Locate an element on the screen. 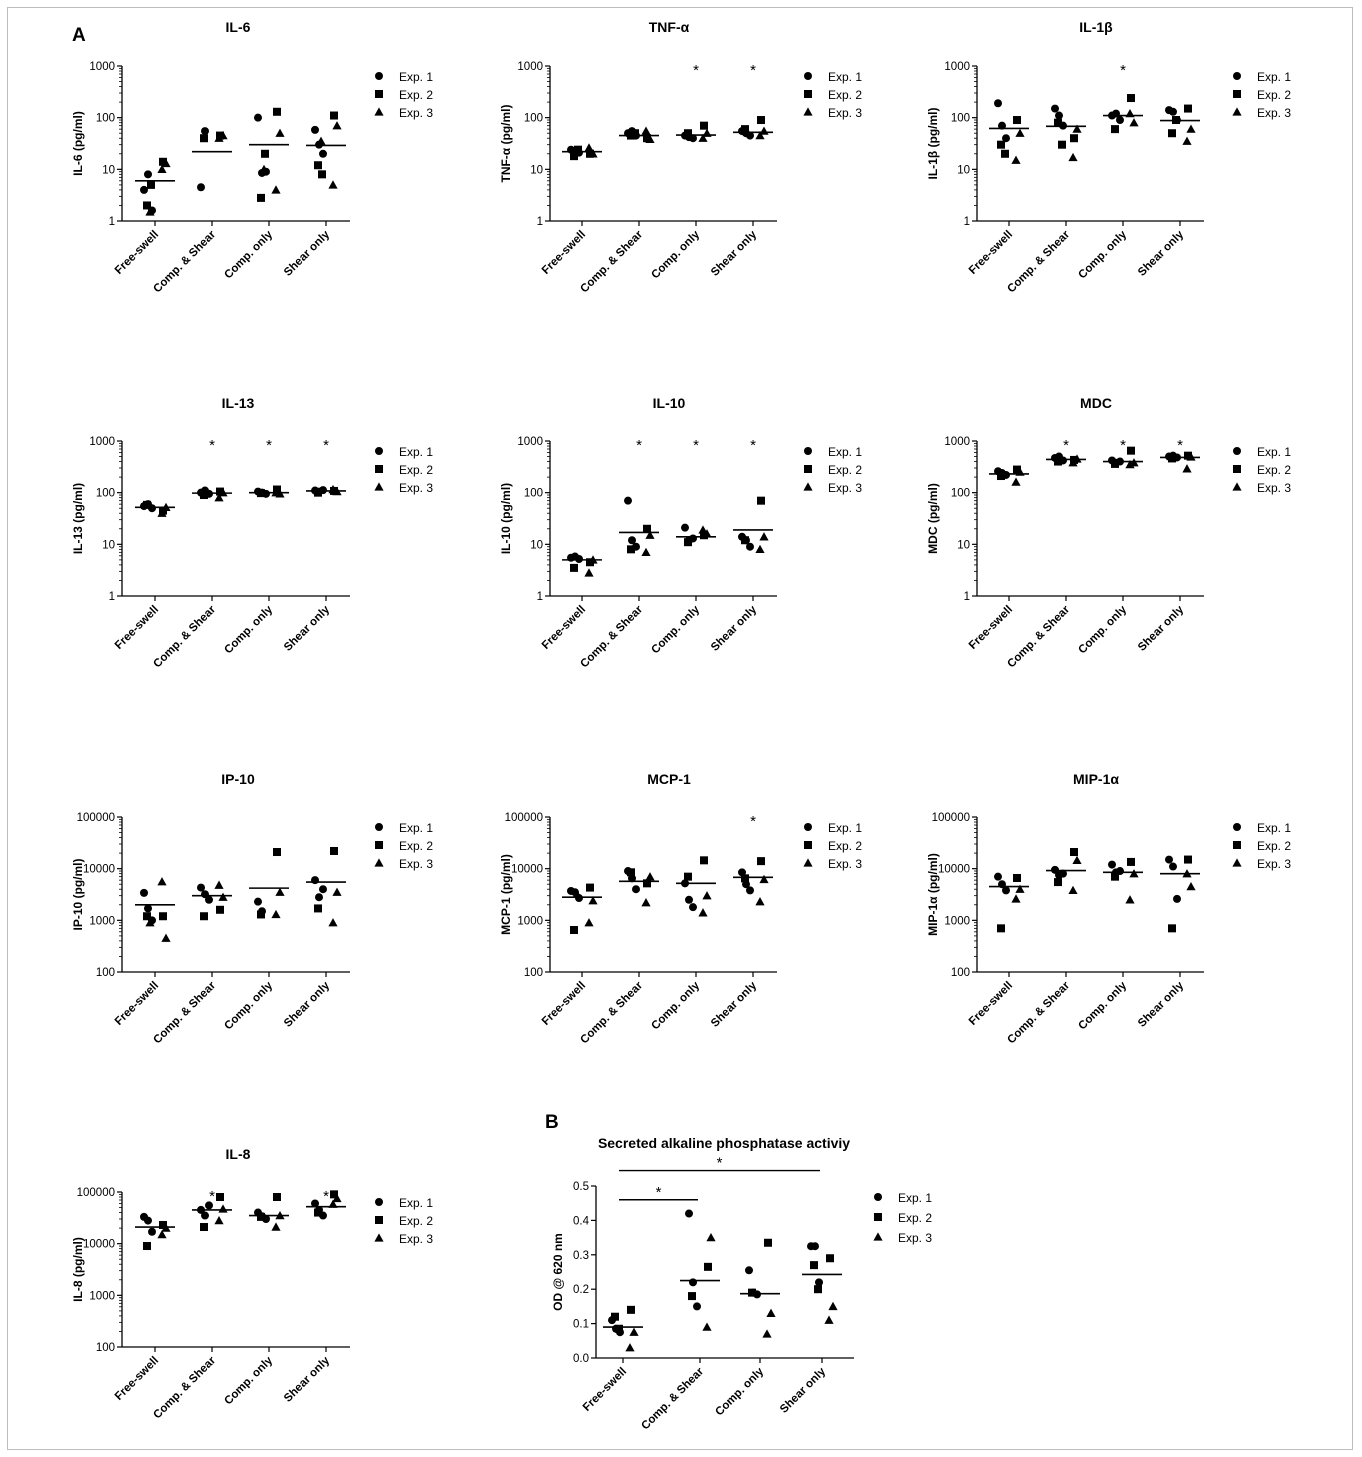 This screenshot has height=1457, width=1362. y-axis-label: IP-10 (pg/ml) is located at coordinates (78, 894).